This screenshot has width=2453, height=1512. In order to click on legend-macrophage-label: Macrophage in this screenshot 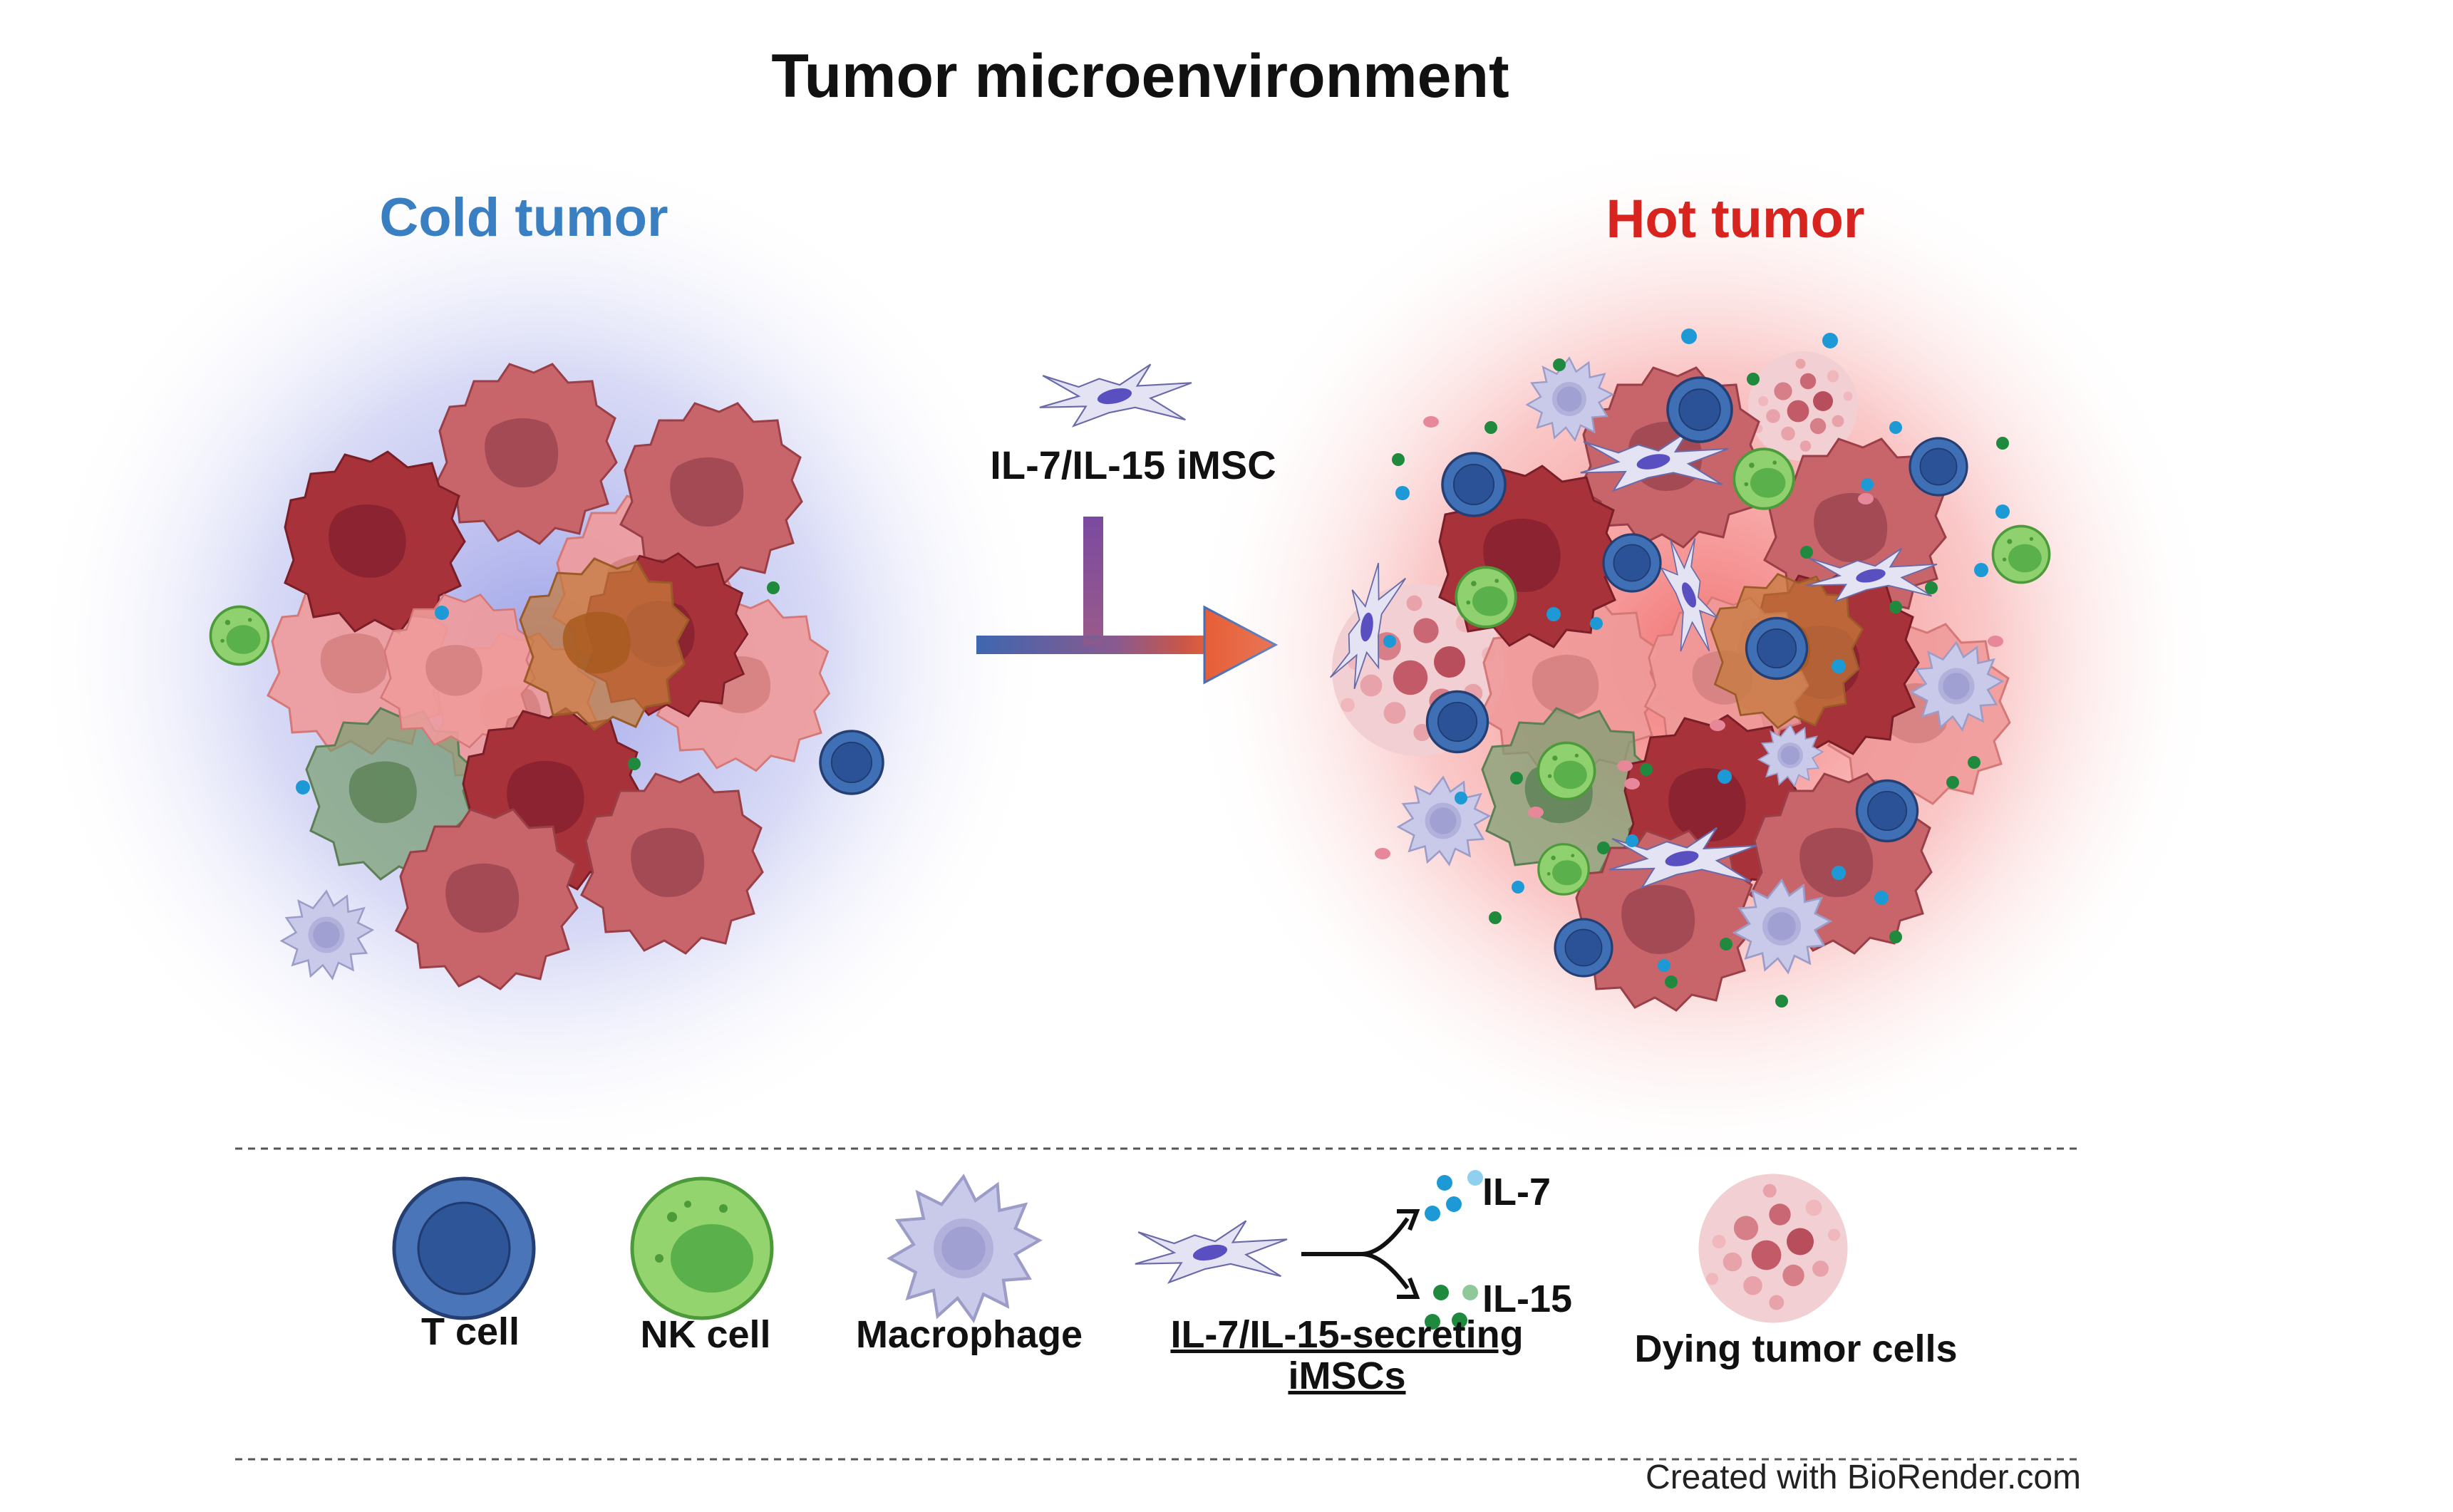, I will do `click(969, 1334)`.